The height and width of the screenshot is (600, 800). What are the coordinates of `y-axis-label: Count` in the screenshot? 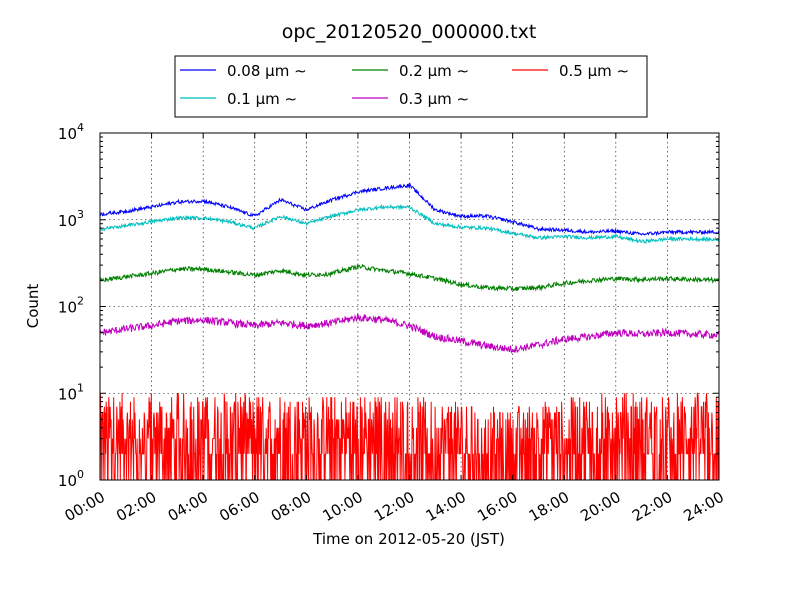 It's located at (33, 306).